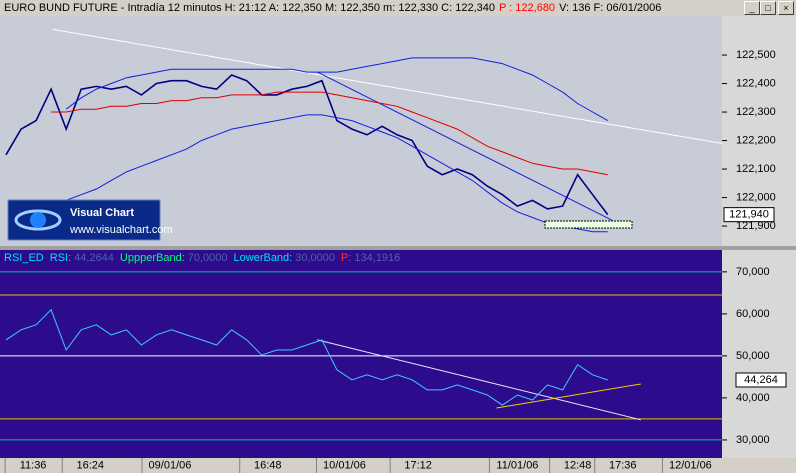  What do you see at coordinates (90, 220) in the screenshot?
I see `logo: Visual Chart www.visualchart.com` at bounding box center [90, 220].